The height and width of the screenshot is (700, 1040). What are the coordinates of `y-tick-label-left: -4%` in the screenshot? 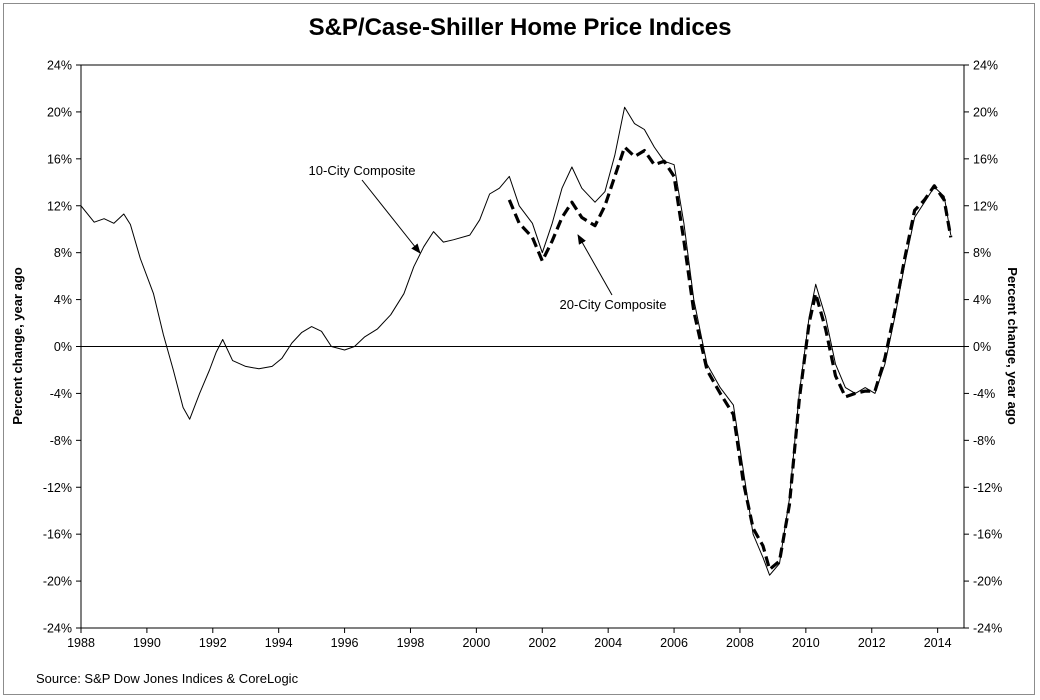 It's located at (61, 394).